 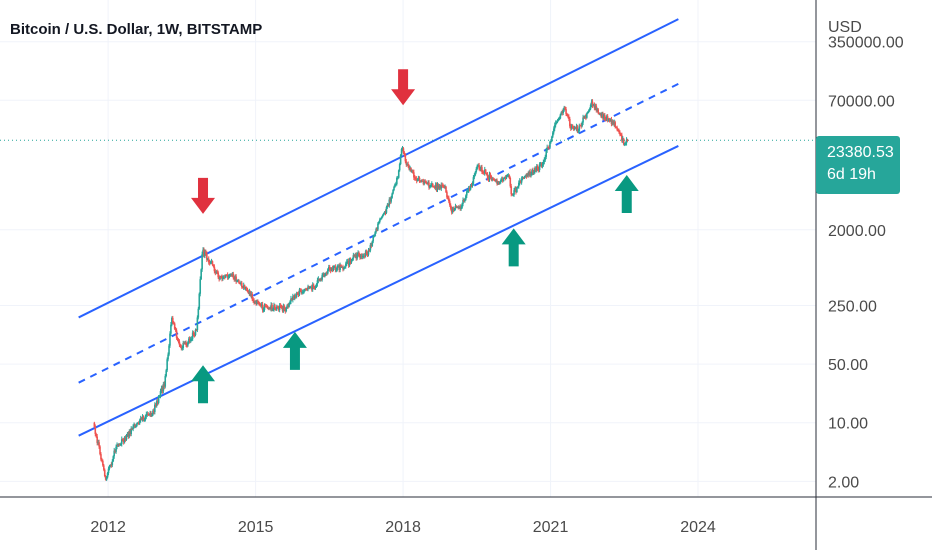 What do you see at coordinates (403, 527) in the screenshot?
I see `time-axis-ticks: 2012 2015 2018 2021 2024` at bounding box center [403, 527].